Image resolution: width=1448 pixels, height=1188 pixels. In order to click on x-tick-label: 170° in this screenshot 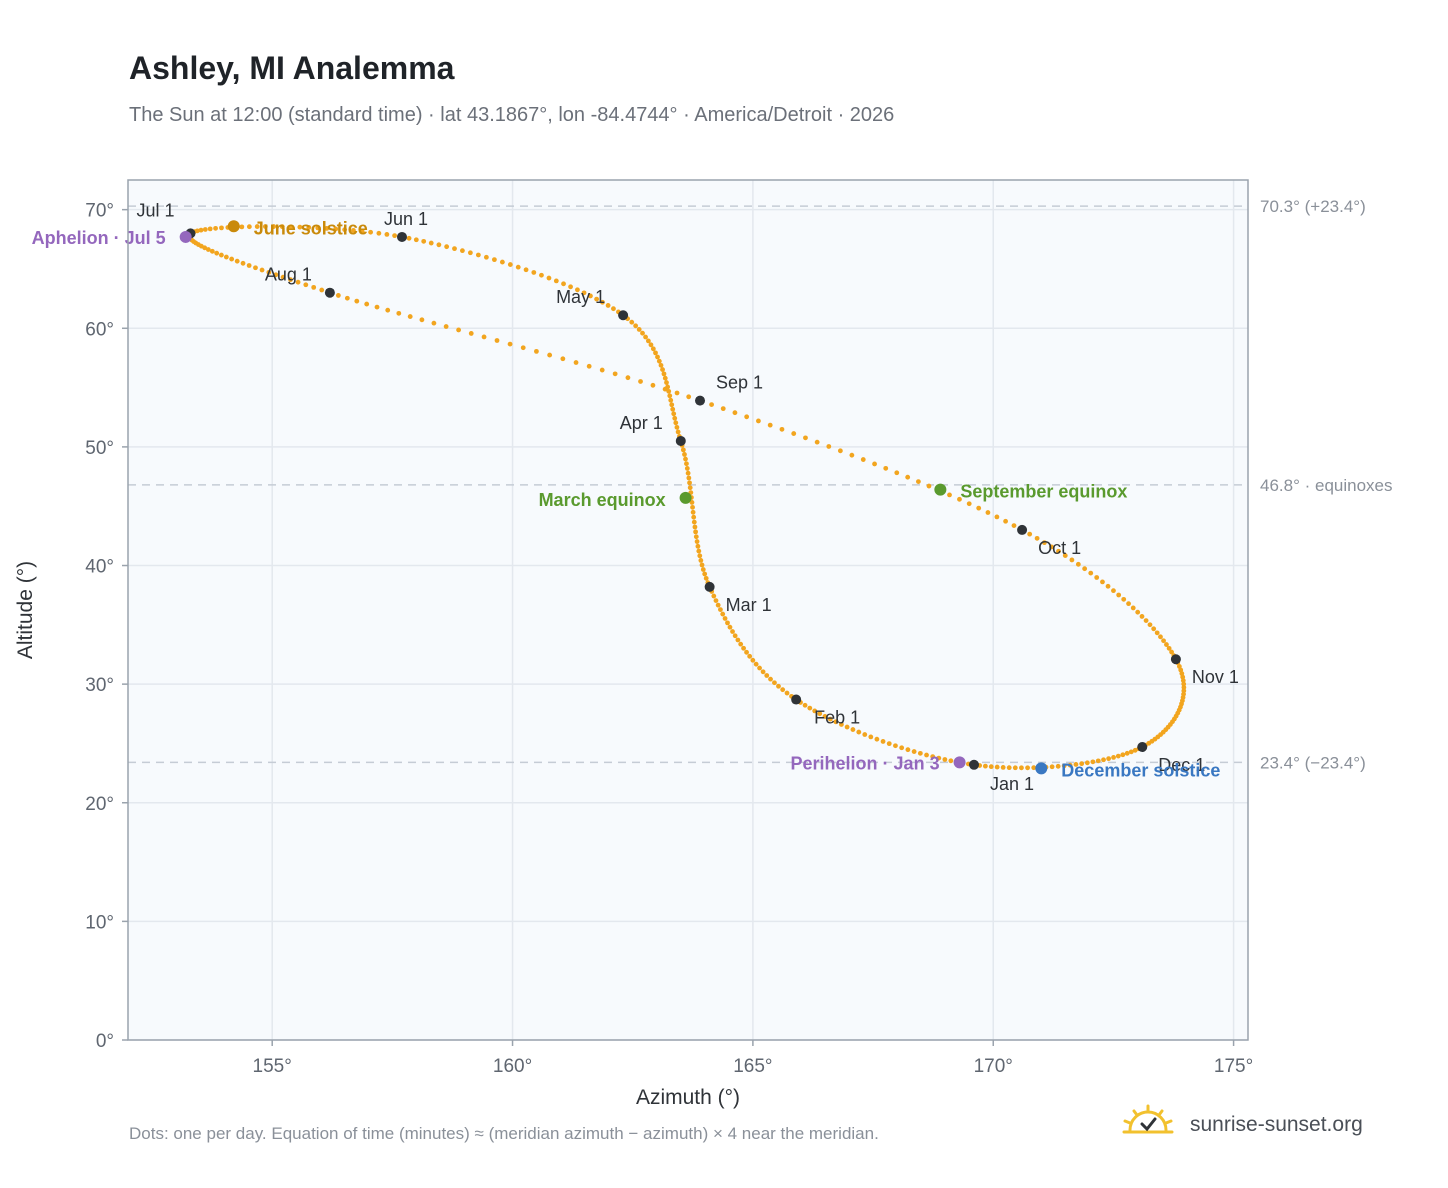, I will do `click(993, 1066)`.